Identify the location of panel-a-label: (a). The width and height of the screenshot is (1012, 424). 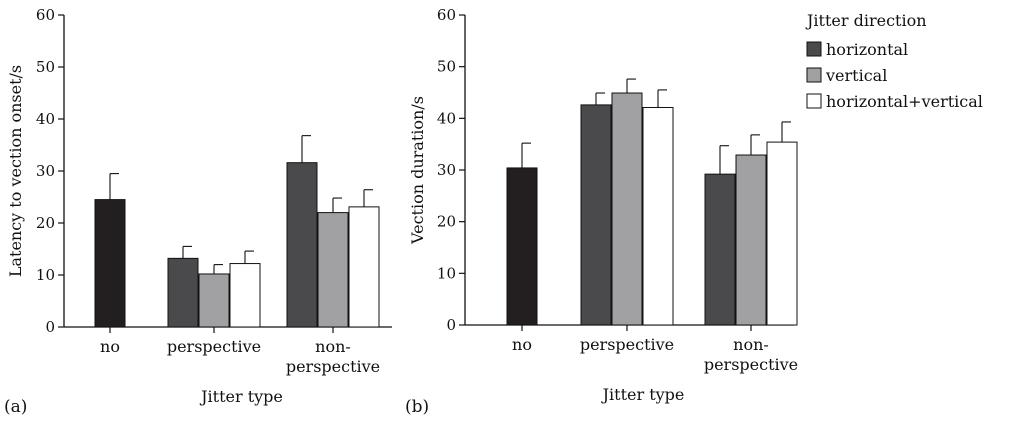
(15, 407).